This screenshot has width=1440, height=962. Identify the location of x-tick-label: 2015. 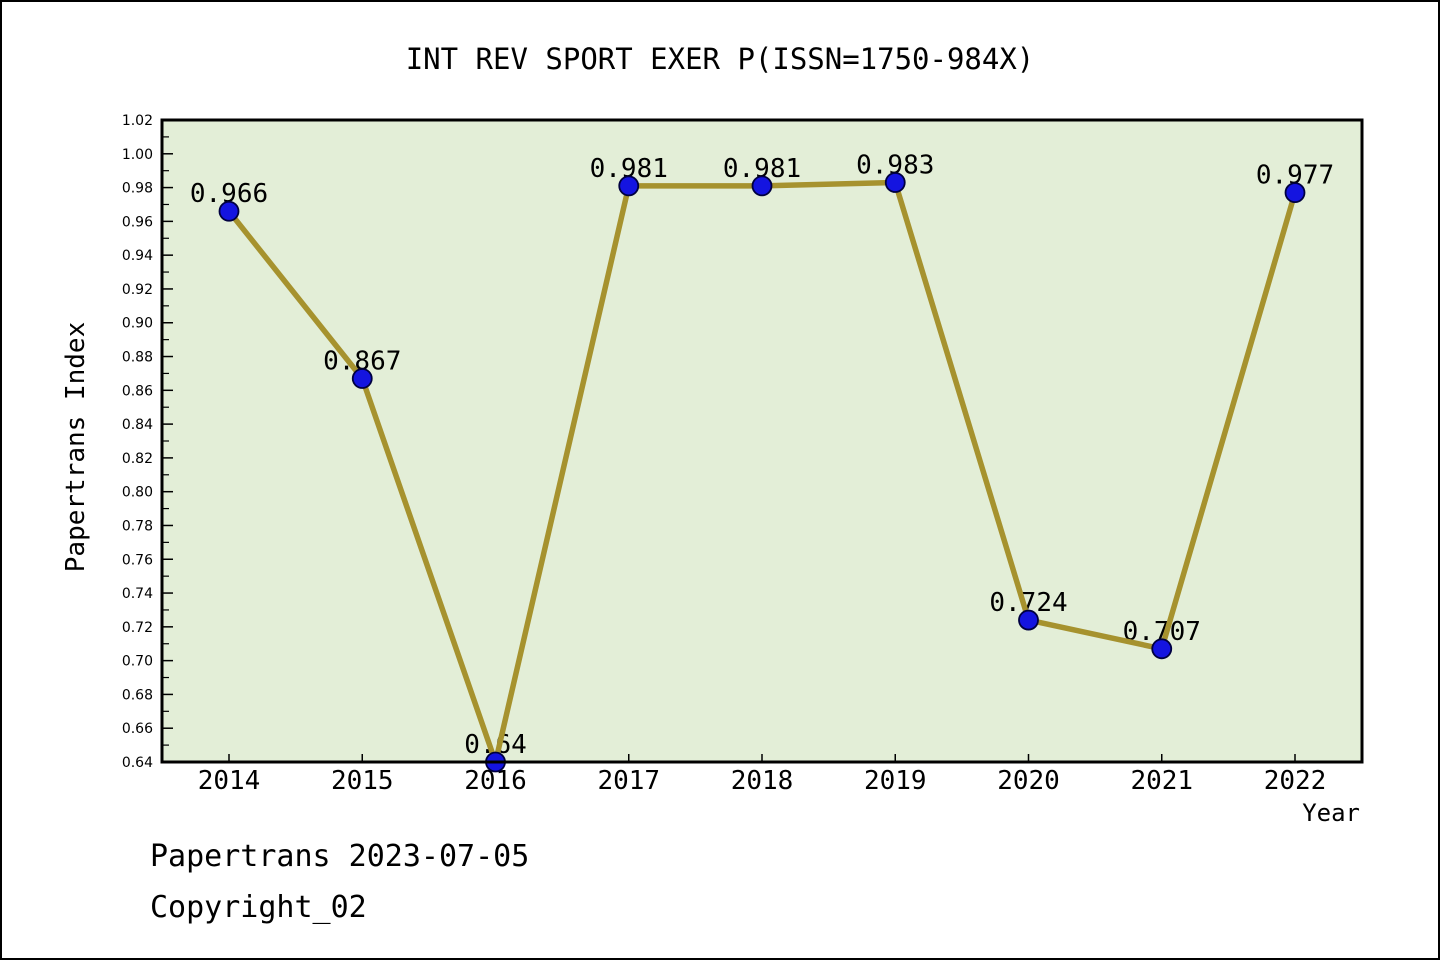
(362, 781).